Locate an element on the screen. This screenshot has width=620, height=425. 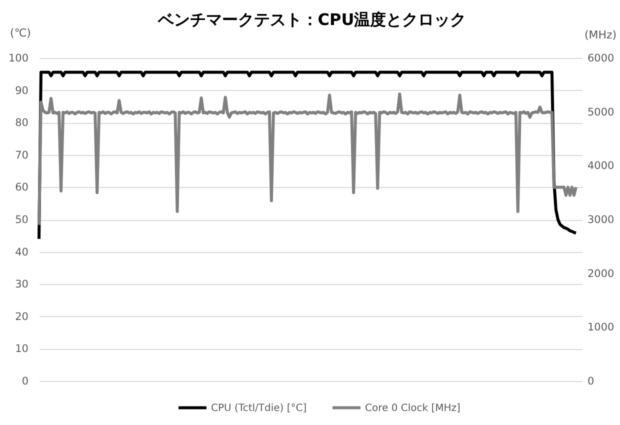
y-tick-label: 100 is located at coordinates (18, 58).